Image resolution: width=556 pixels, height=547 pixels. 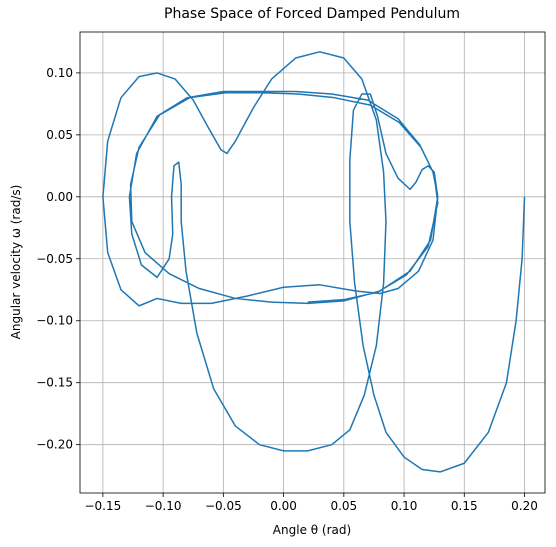 What do you see at coordinates (102, 506) in the screenshot?
I see `x-tick-label: −0.15` at bounding box center [102, 506].